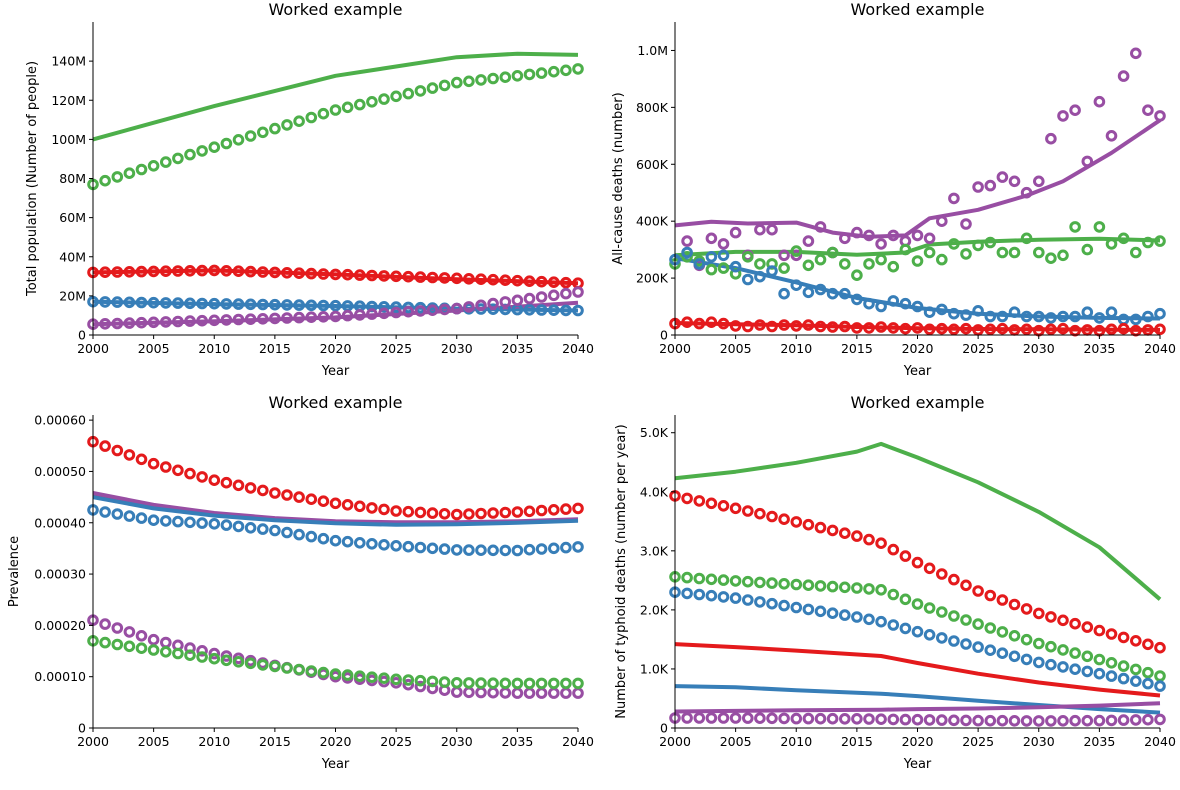 The height and width of the screenshot is (790, 1180). I want to click on y-axis-label: Prevalence, so click(14, 571).